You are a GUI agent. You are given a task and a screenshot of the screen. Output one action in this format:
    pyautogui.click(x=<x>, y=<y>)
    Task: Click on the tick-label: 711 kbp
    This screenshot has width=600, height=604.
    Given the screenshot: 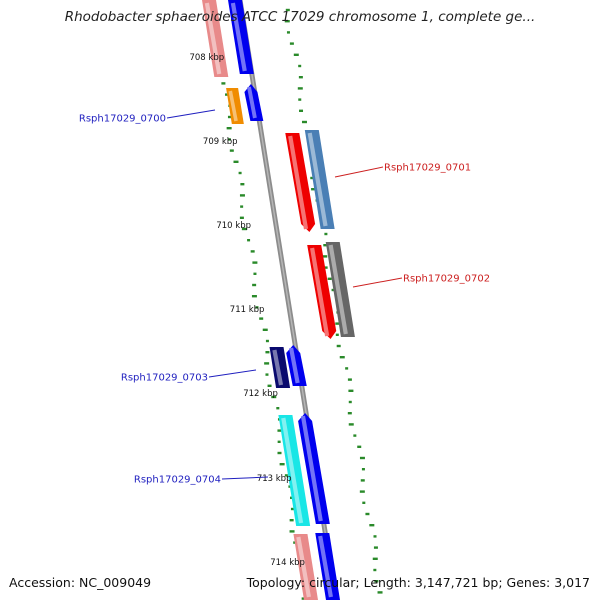 What is the action you would take?
    pyautogui.click(x=247, y=310)
    